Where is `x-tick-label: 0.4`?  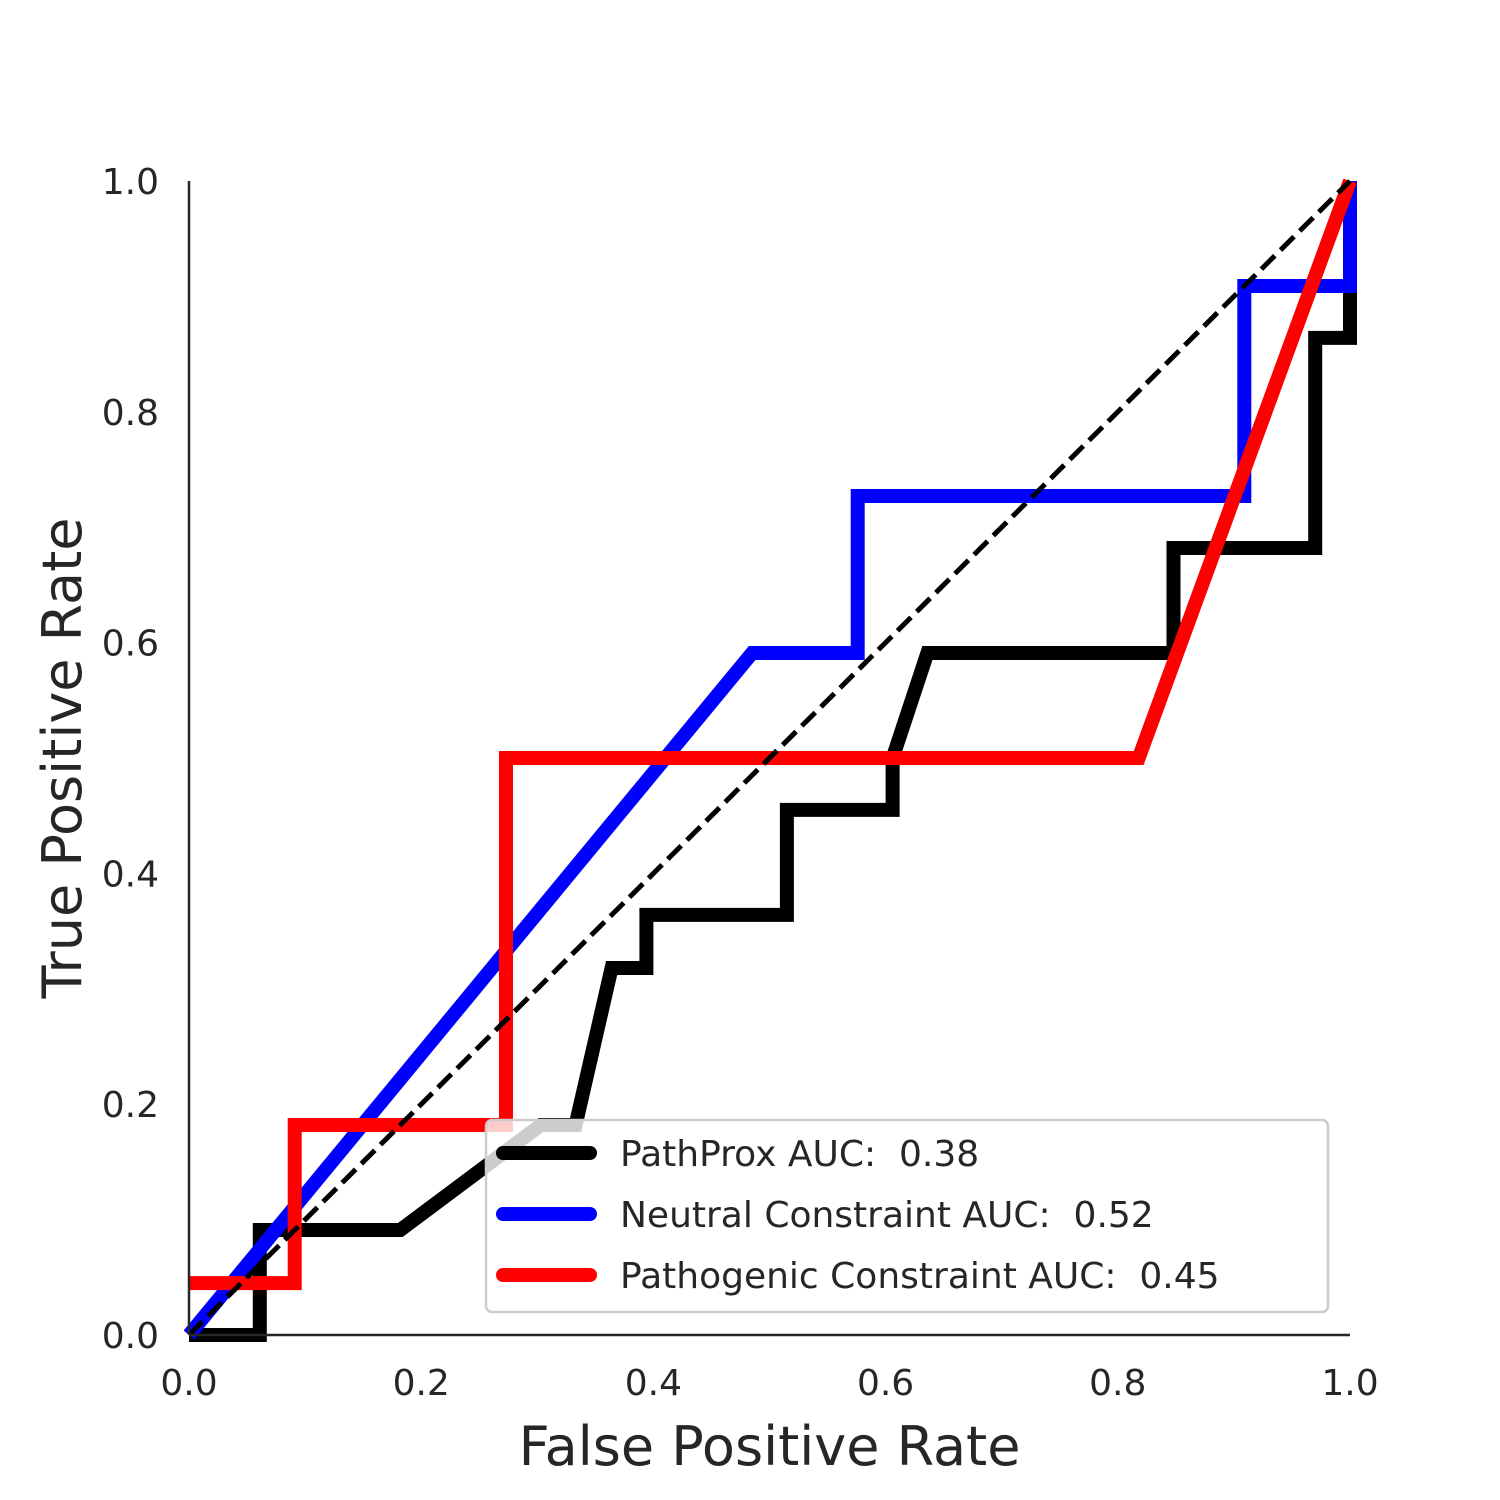 x-tick-label: 0.4 is located at coordinates (653, 1383).